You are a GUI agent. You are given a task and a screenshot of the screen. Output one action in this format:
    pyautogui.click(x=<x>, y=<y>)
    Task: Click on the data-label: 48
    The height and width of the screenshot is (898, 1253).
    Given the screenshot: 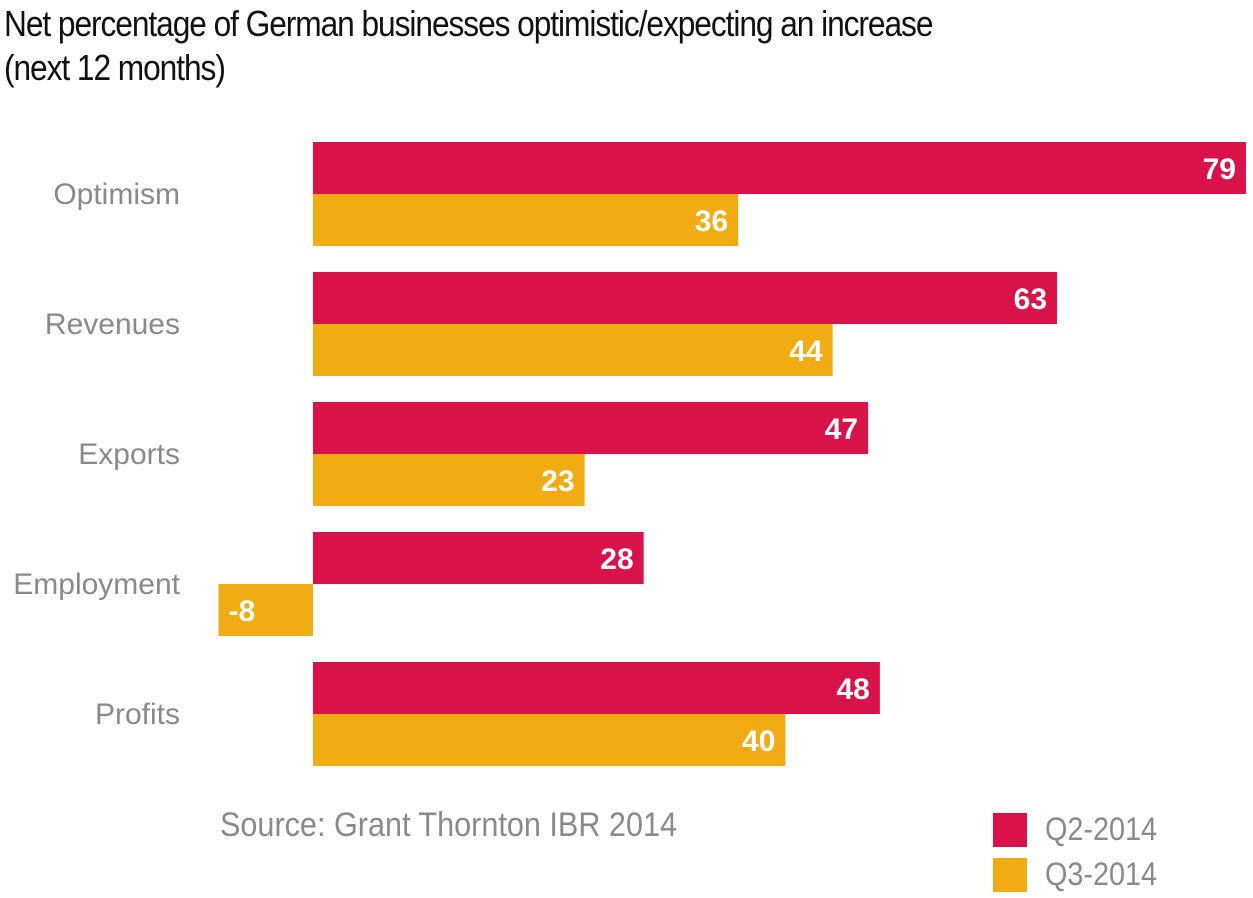 What is the action you would take?
    pyautogui.click(x=853, y=689)
    